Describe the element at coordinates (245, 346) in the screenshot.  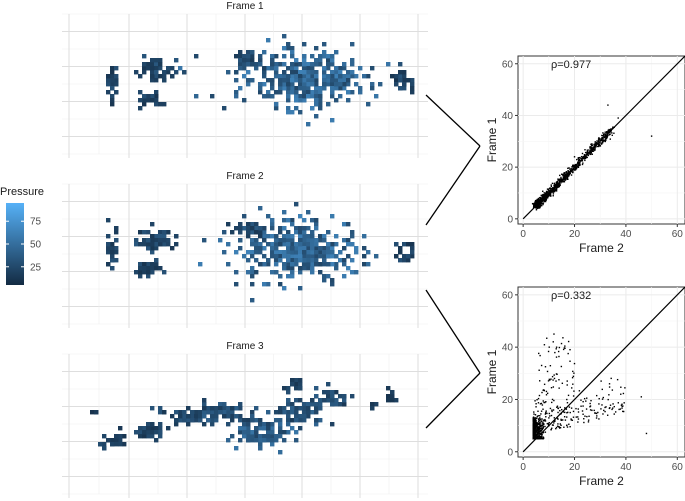
I see `panel-title-frame-3: Frame 3` at that location.